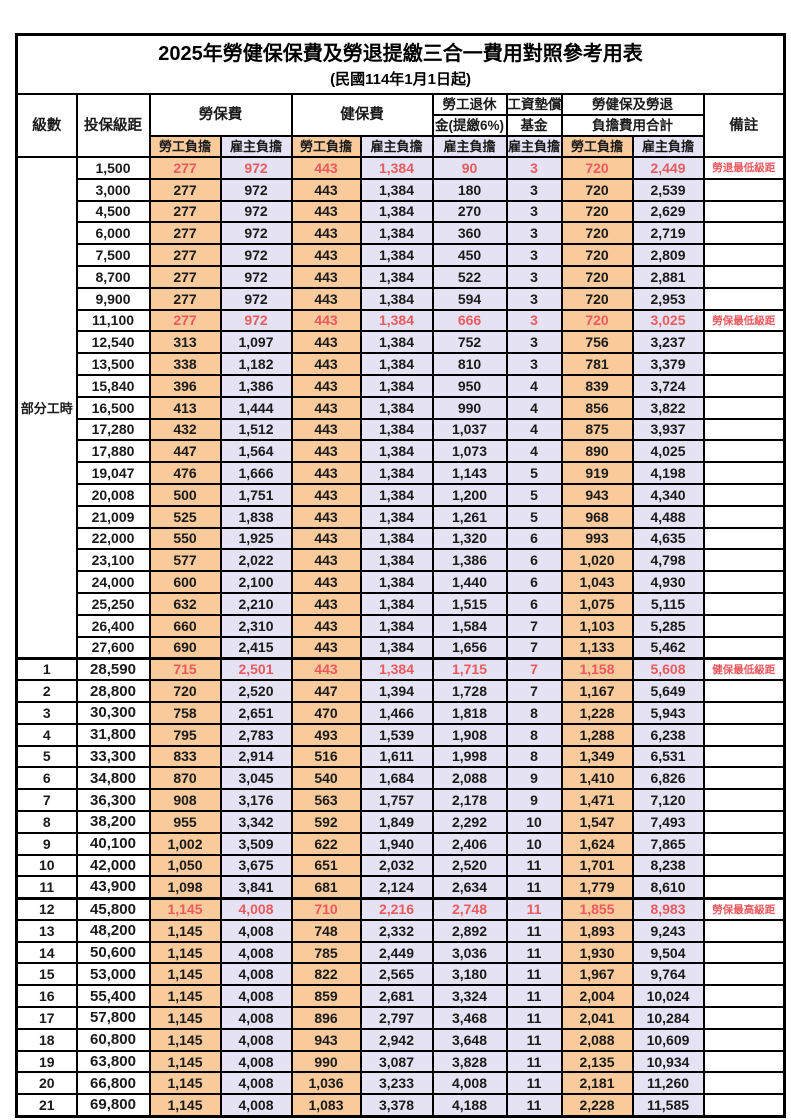 This screenshot has width=791, height=1120. What do you see at coordinates (185, 560) in the screenshot?
I see `cell-labor-employee: 577` at bounding box center [185, 560].